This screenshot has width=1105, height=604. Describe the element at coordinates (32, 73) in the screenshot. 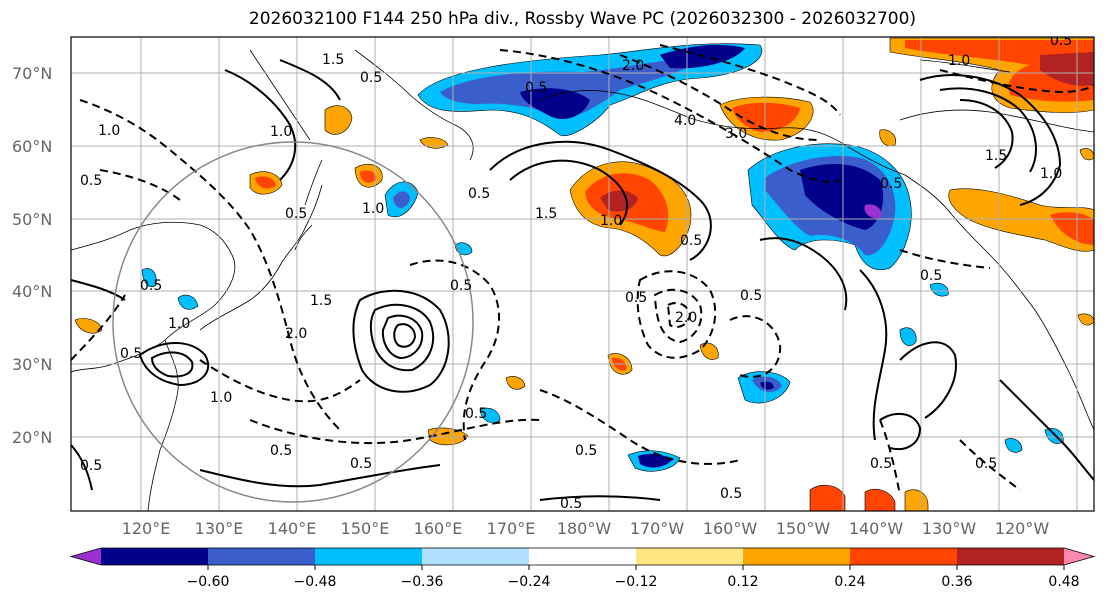

I see `lat-label: 70°N` at that location.